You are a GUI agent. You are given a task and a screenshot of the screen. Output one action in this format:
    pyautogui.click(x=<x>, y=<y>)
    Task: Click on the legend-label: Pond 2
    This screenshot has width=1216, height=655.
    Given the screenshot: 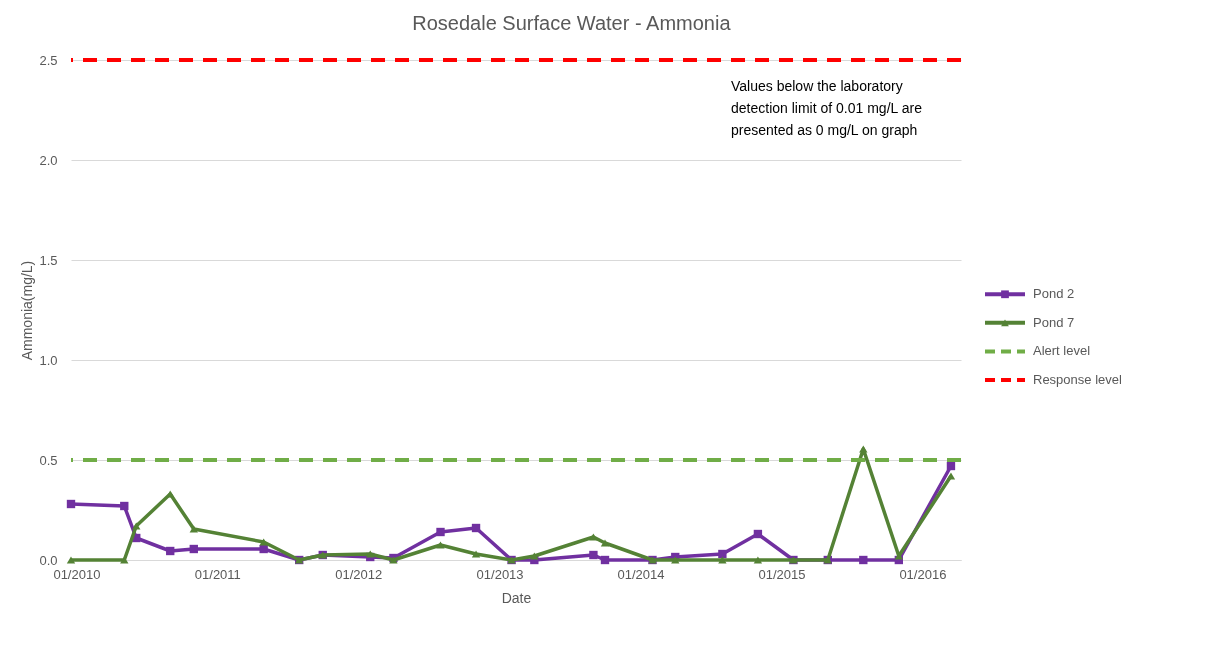 What is the action you would take?
    pyautogui.click(x=1054, y=294)
    